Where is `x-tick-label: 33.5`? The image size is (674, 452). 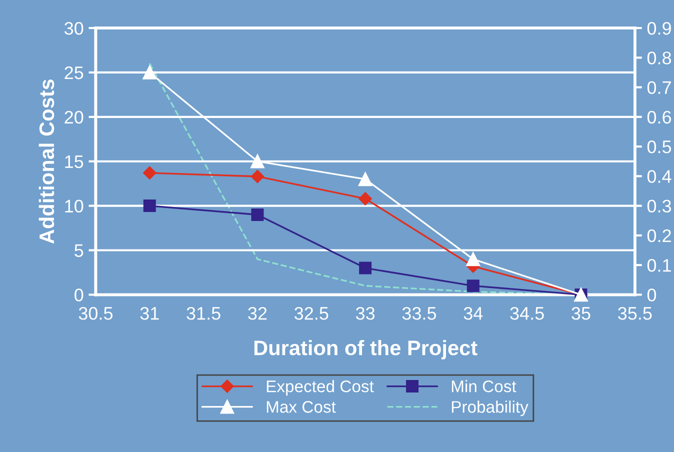
x-tick-label: 33.5 is located at coordinates (419, 313).